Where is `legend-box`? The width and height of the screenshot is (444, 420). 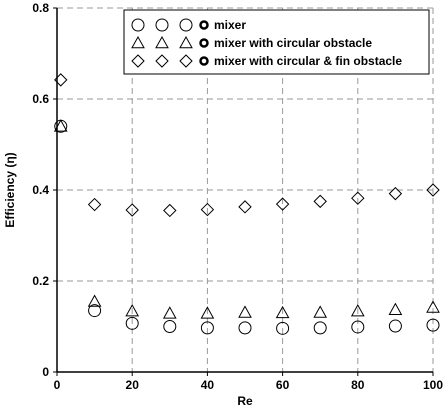 legend-box is located at coordinates (276, 42).